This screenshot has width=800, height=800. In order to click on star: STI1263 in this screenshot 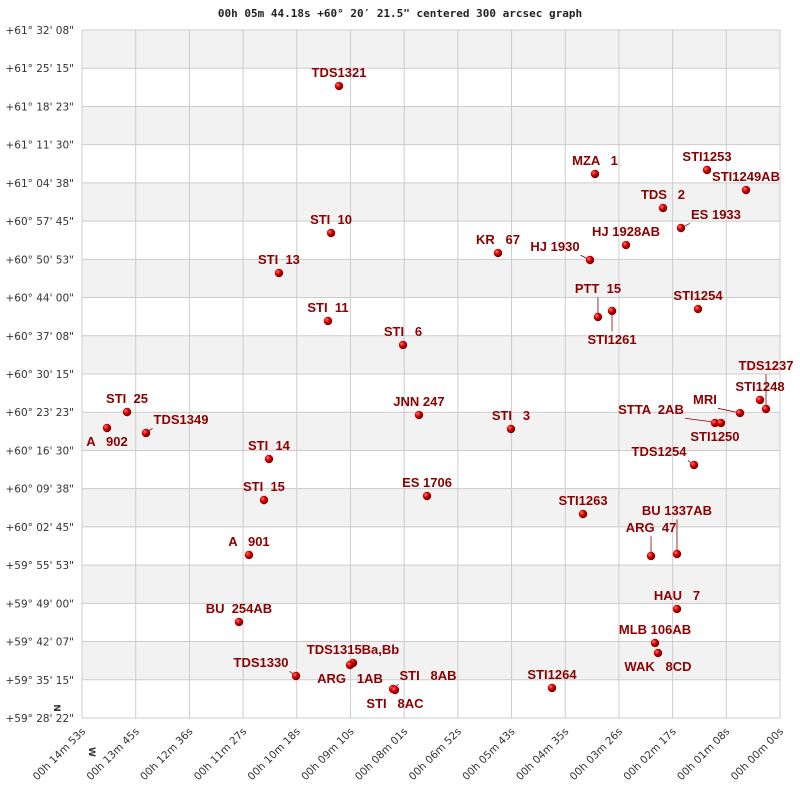, I will do `click(583, 506)`.